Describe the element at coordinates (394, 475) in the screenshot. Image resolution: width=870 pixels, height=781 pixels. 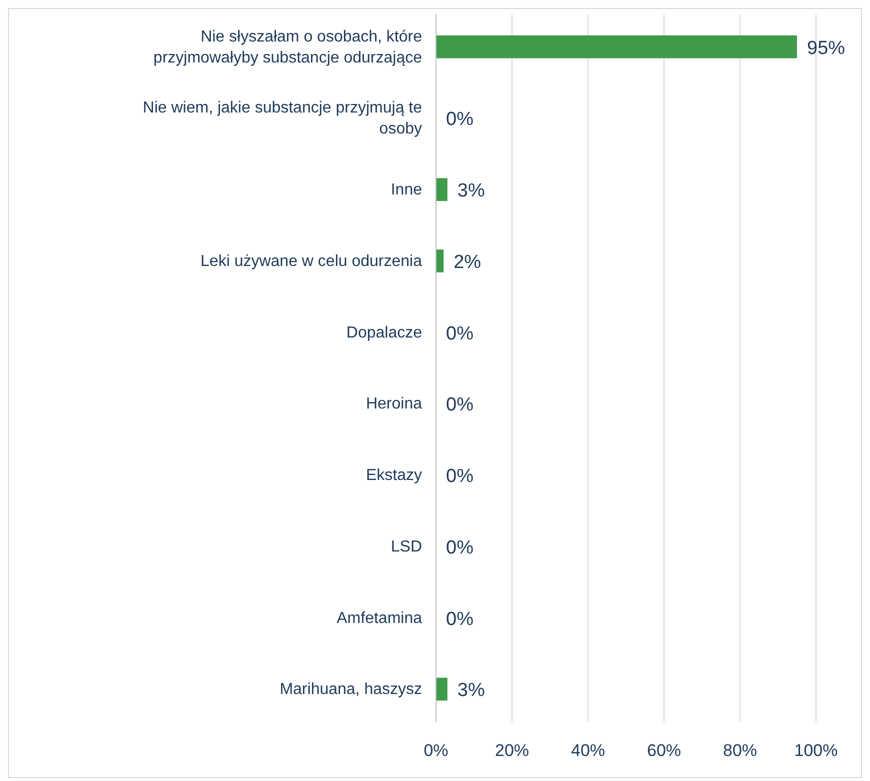
I see `y-tick-label: Ekstazy` at that location.